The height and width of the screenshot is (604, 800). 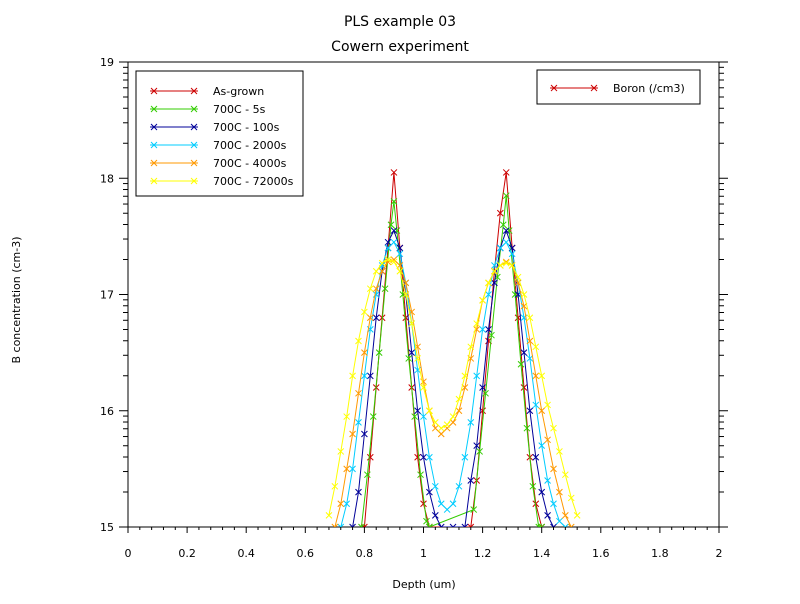 I want to click on y-tick-label: 15, so click(x=107, y=527).